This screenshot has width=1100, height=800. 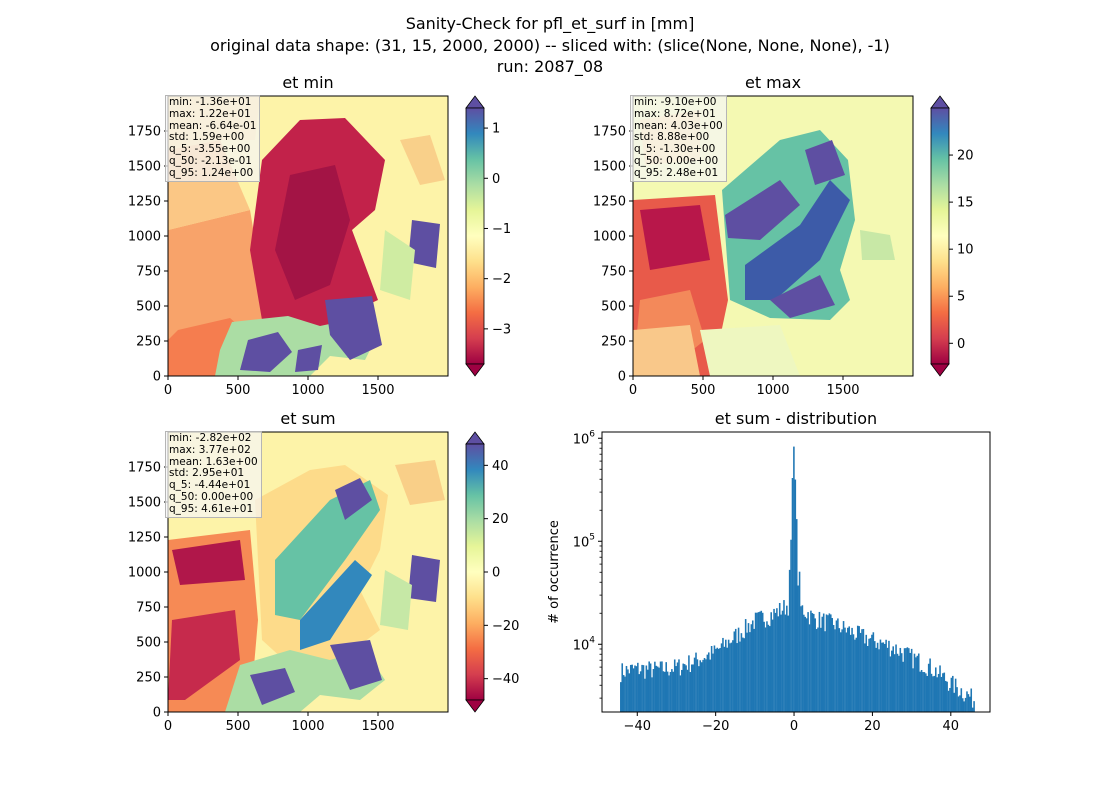 I want to click on et-sum-heatmap-image, so click(x=308, y=572).